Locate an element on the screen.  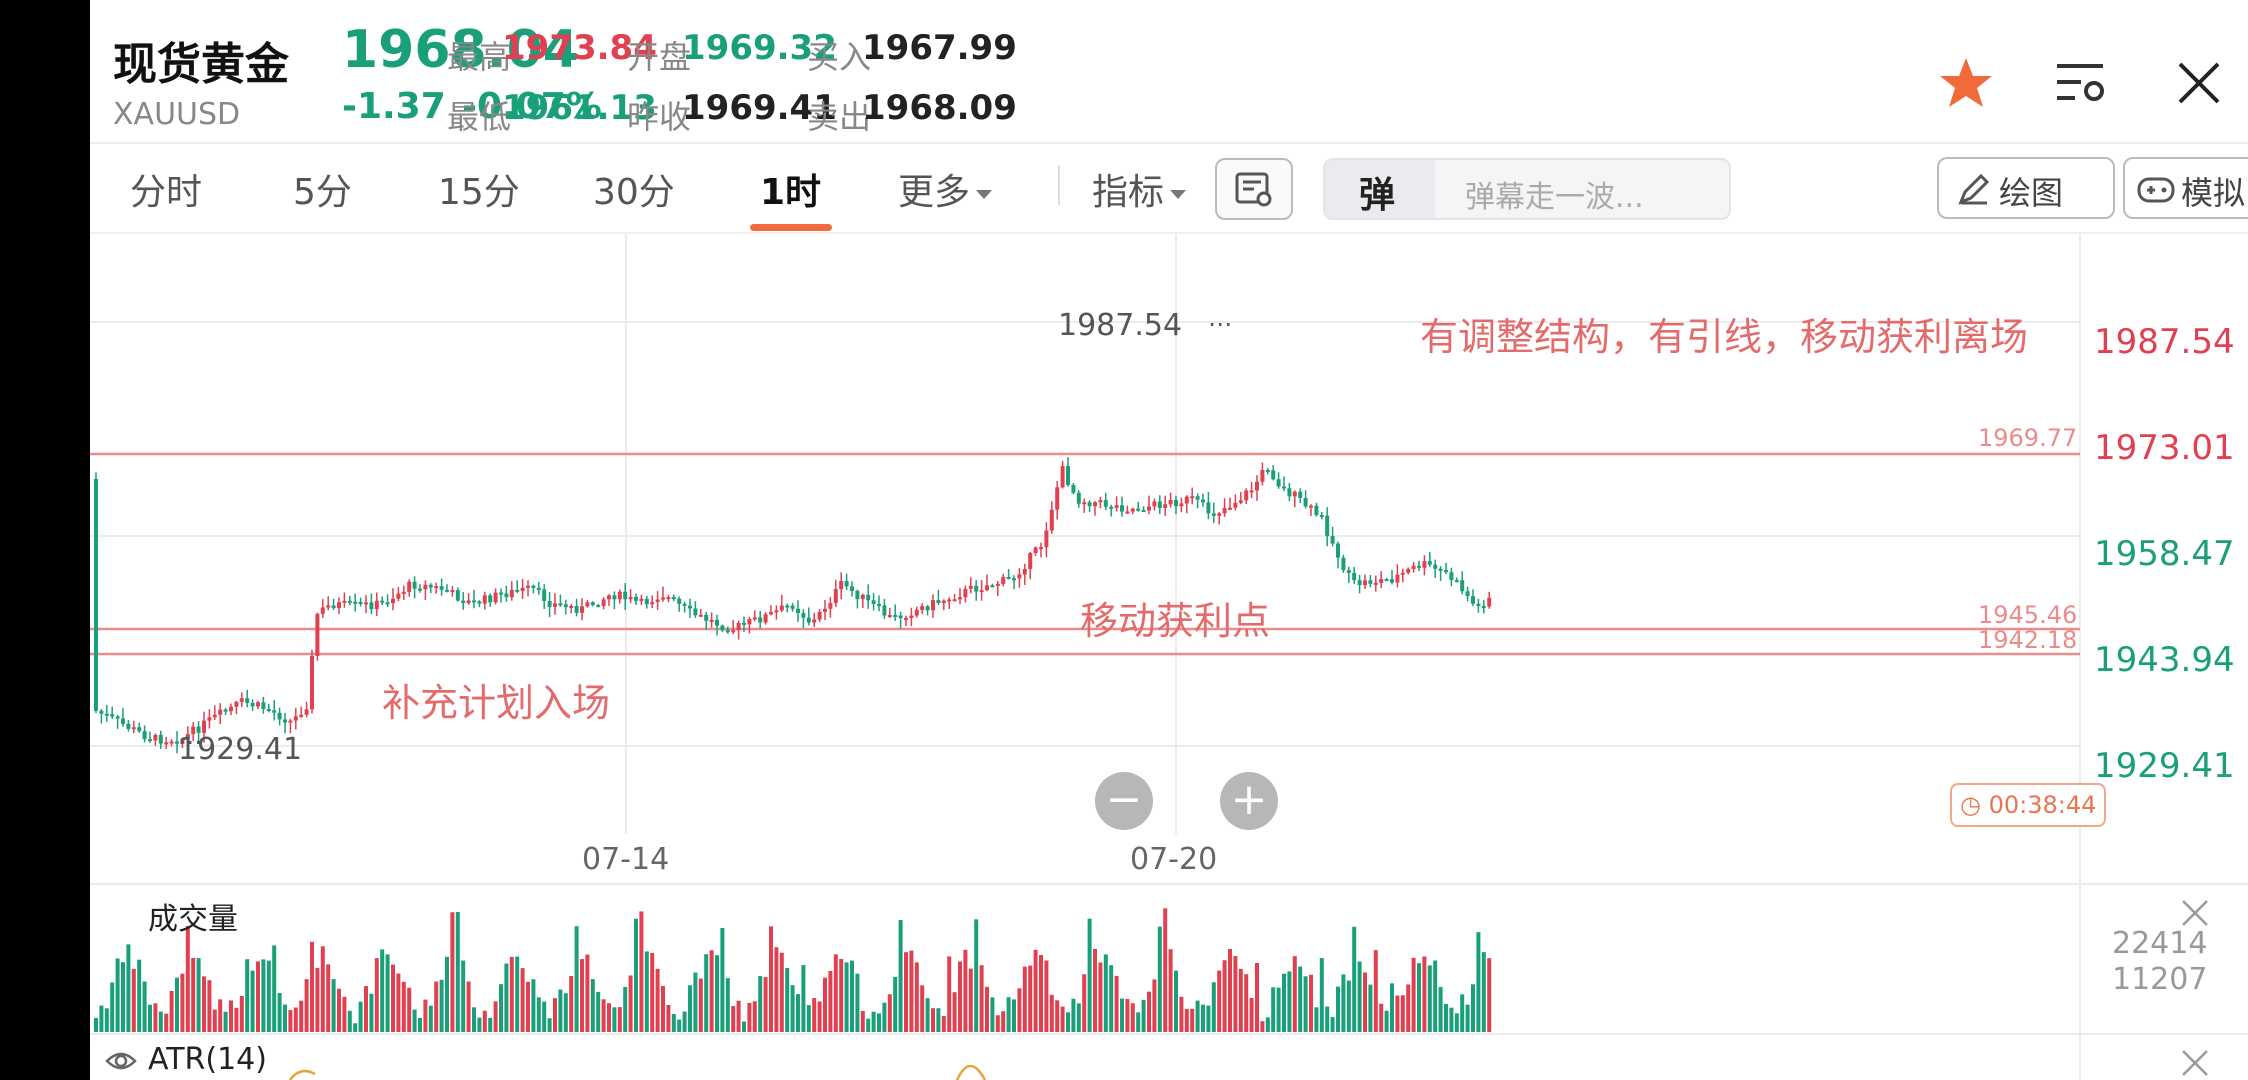
close-atr-icon is located at coordinates (2195, 1063).